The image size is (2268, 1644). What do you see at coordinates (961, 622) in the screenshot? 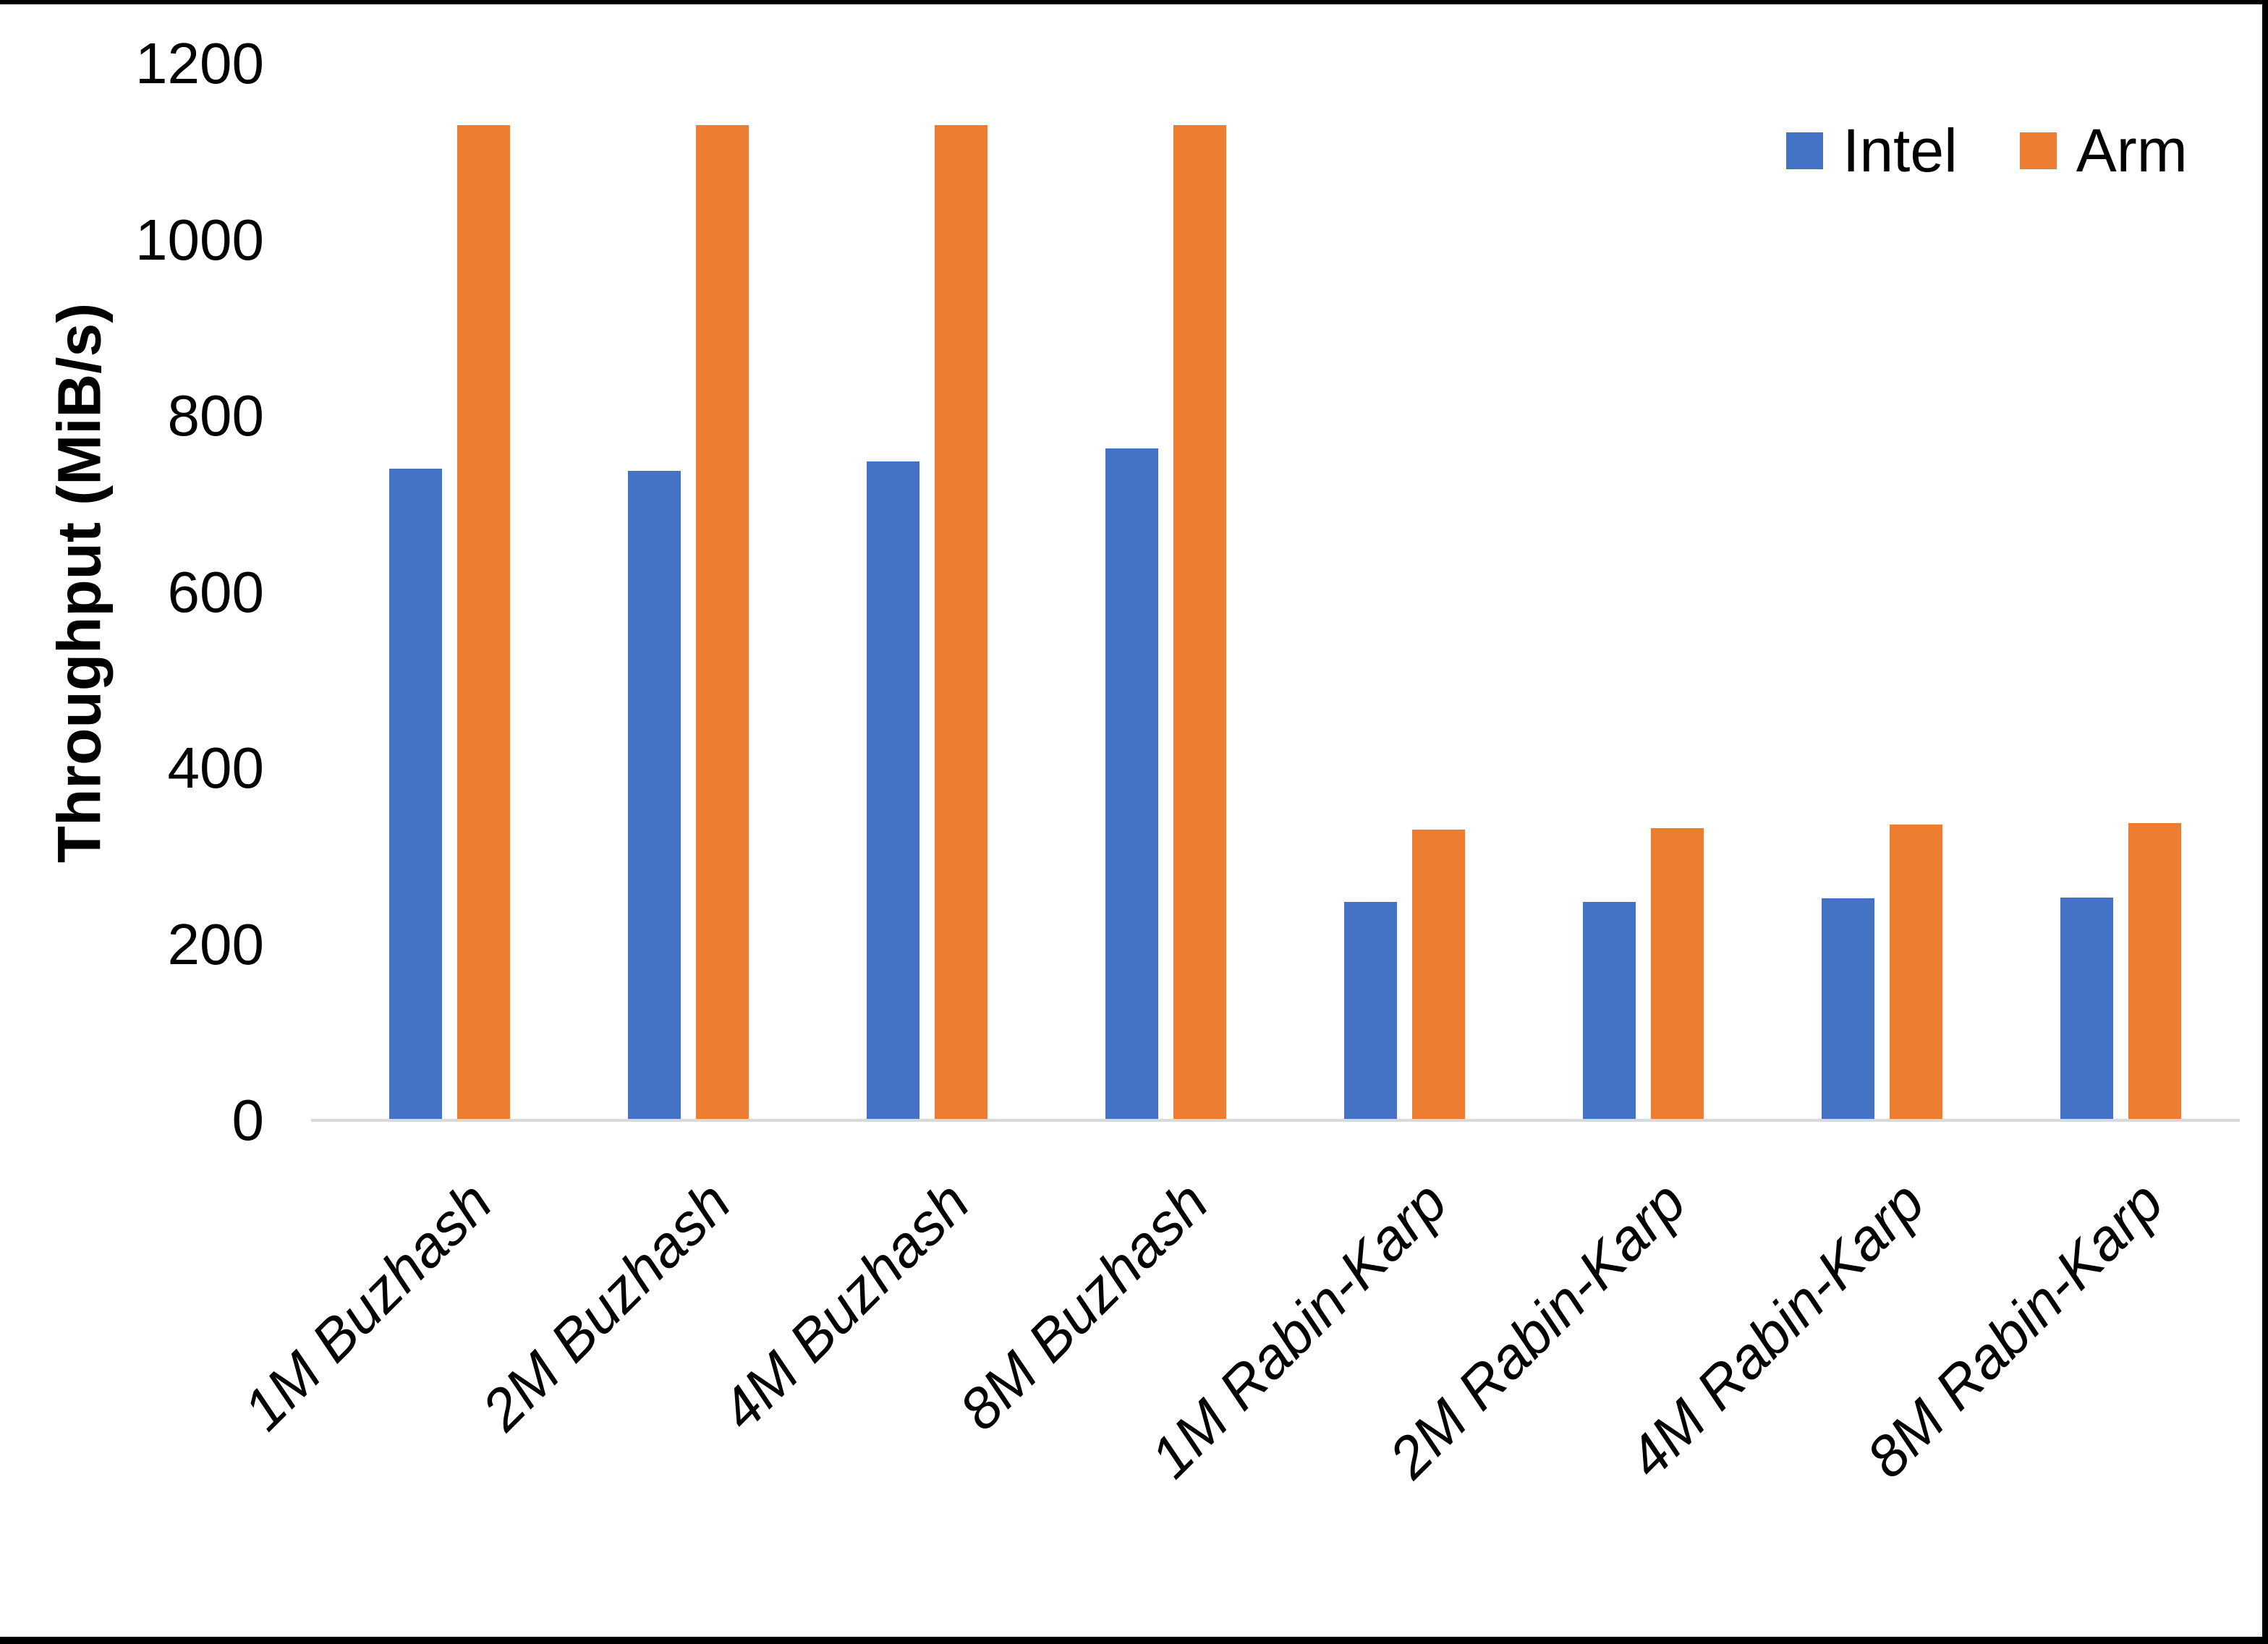
I see `bar-arm-4m-buzhash` at bounding box center [961, 622].